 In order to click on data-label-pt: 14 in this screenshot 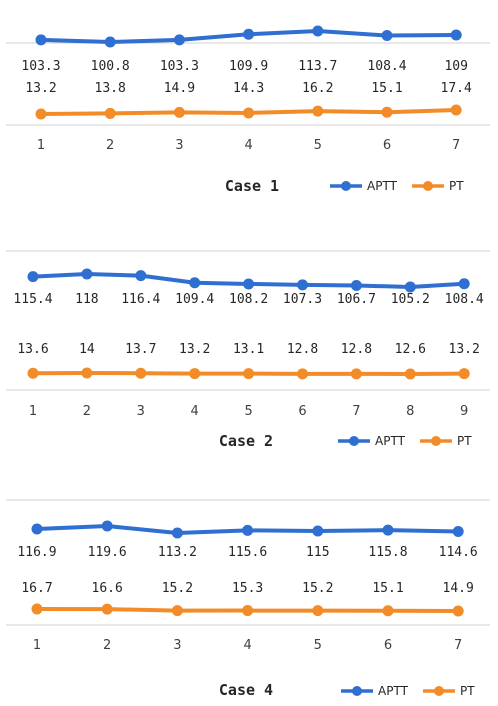, I will do `click(87, 349)`.